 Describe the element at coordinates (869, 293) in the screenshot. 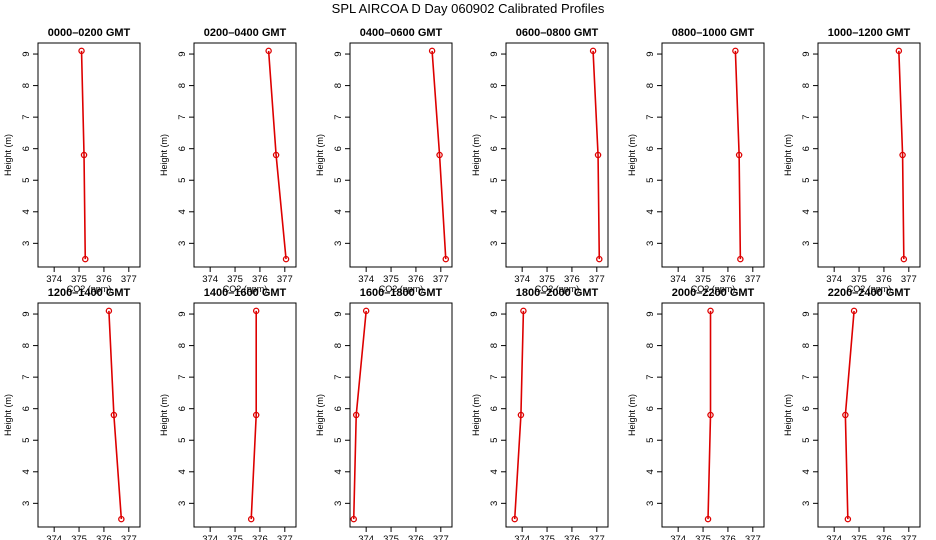

I see `panel-title: 2200–2400 GMT` at that location.